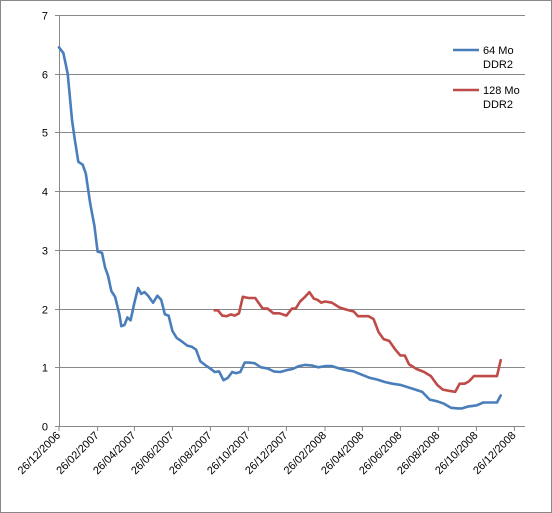 Image resolution: width=552 pixels, height=513 pixels. Describe the element at coordinates (498, 58) in the screenshot. I see `legend-label-1: 64 Mo DDR2` at that location.